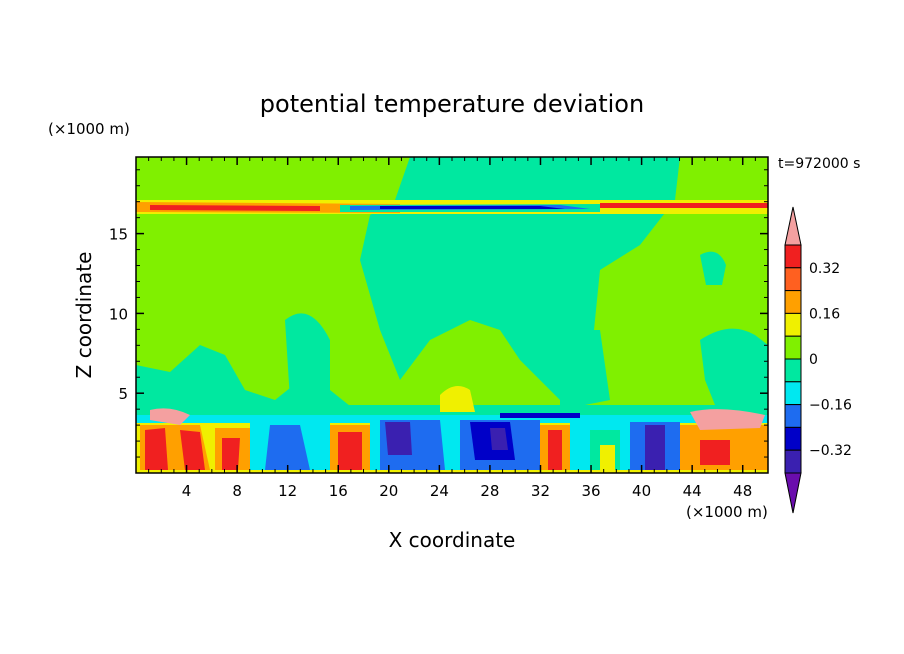 This screenshot has height=654, width=904. I want to click on colorbar-extend-low, so click(793, 493).